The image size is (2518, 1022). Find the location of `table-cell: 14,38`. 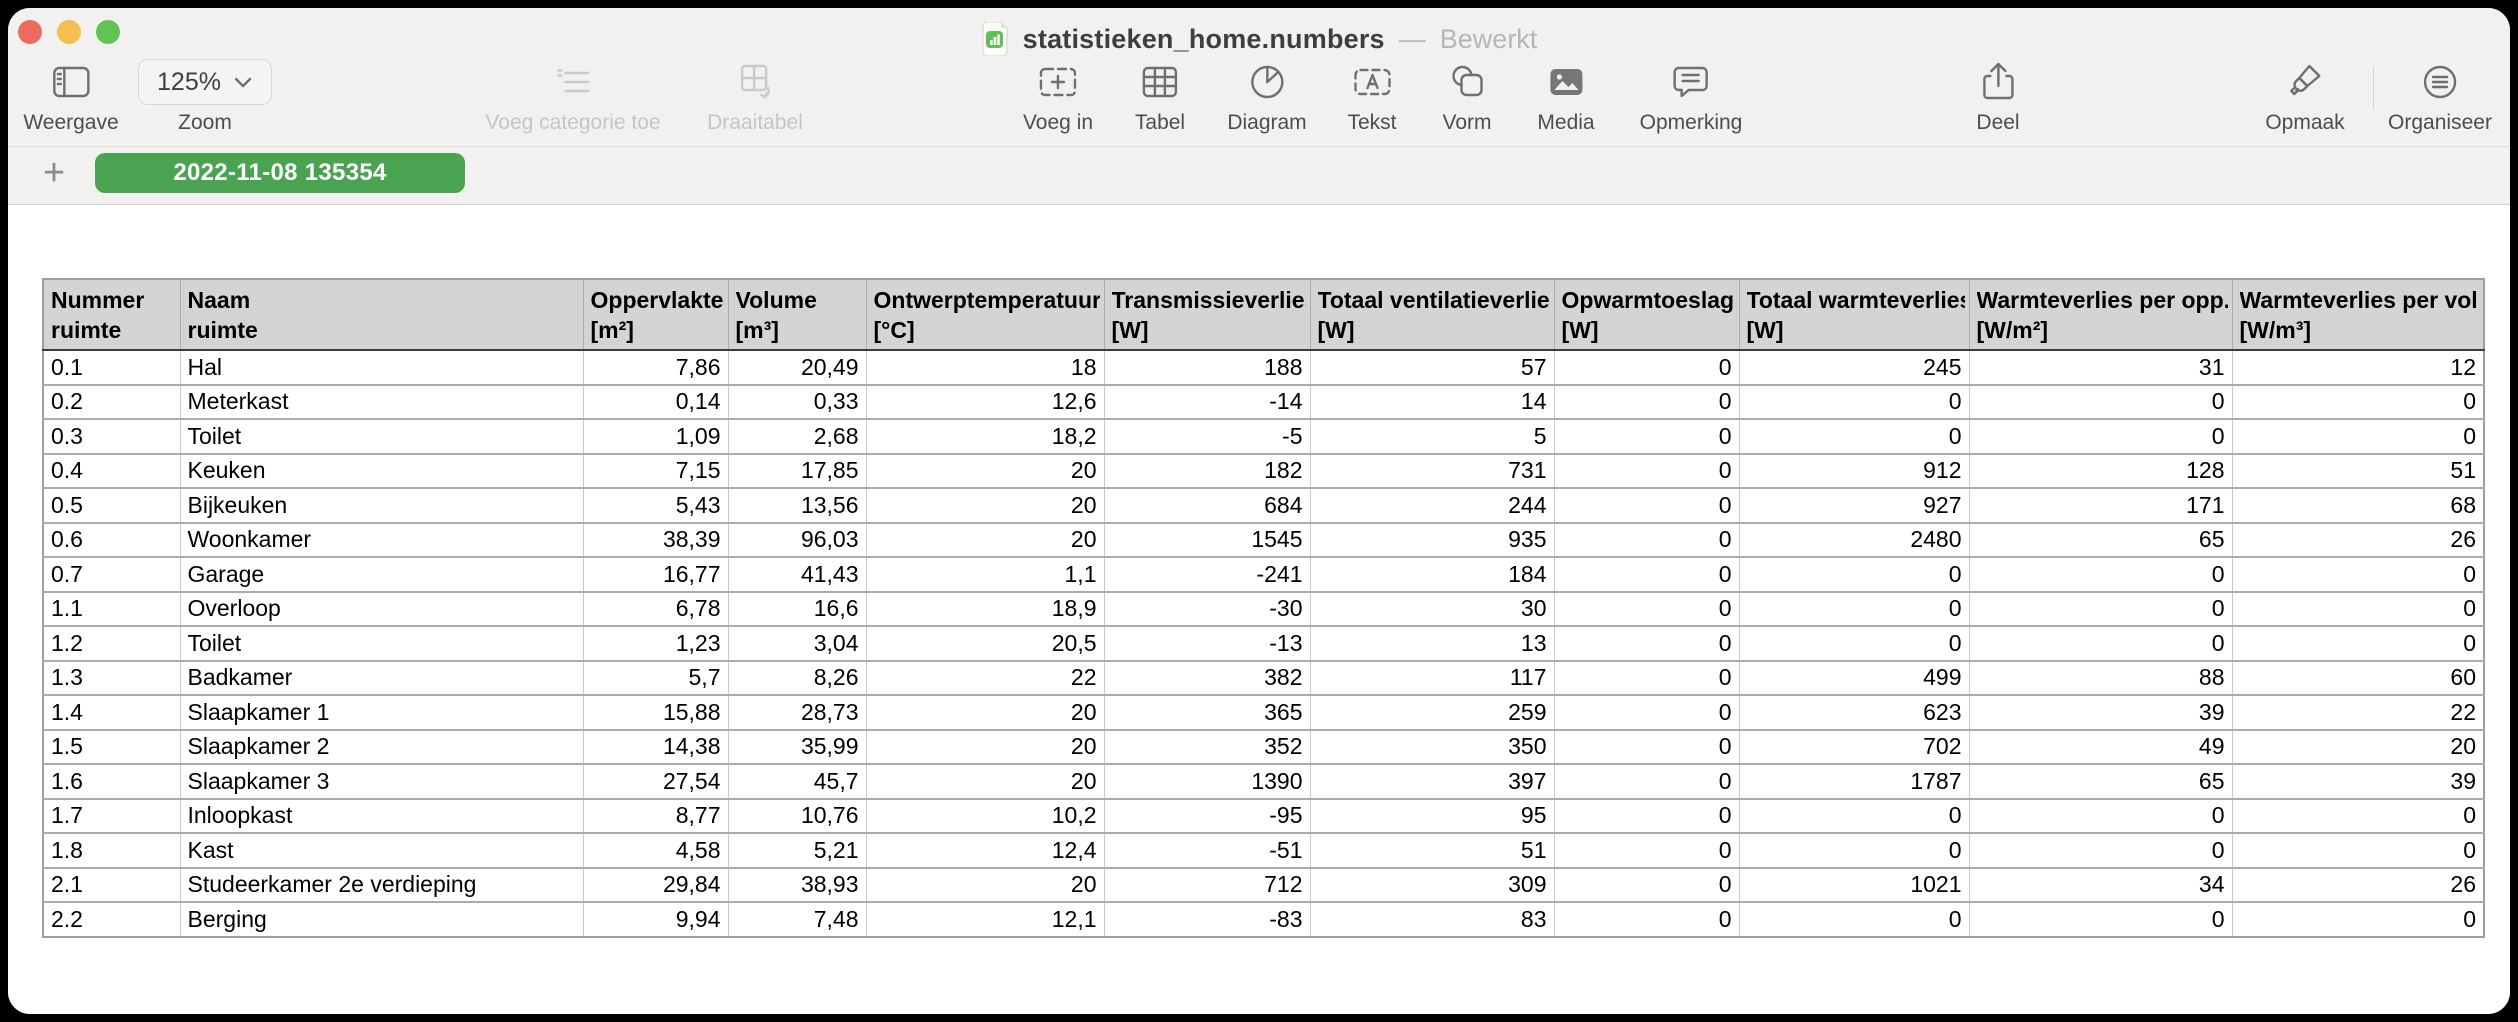

table-cell: 14,38 is located at coordinates (655, 747).